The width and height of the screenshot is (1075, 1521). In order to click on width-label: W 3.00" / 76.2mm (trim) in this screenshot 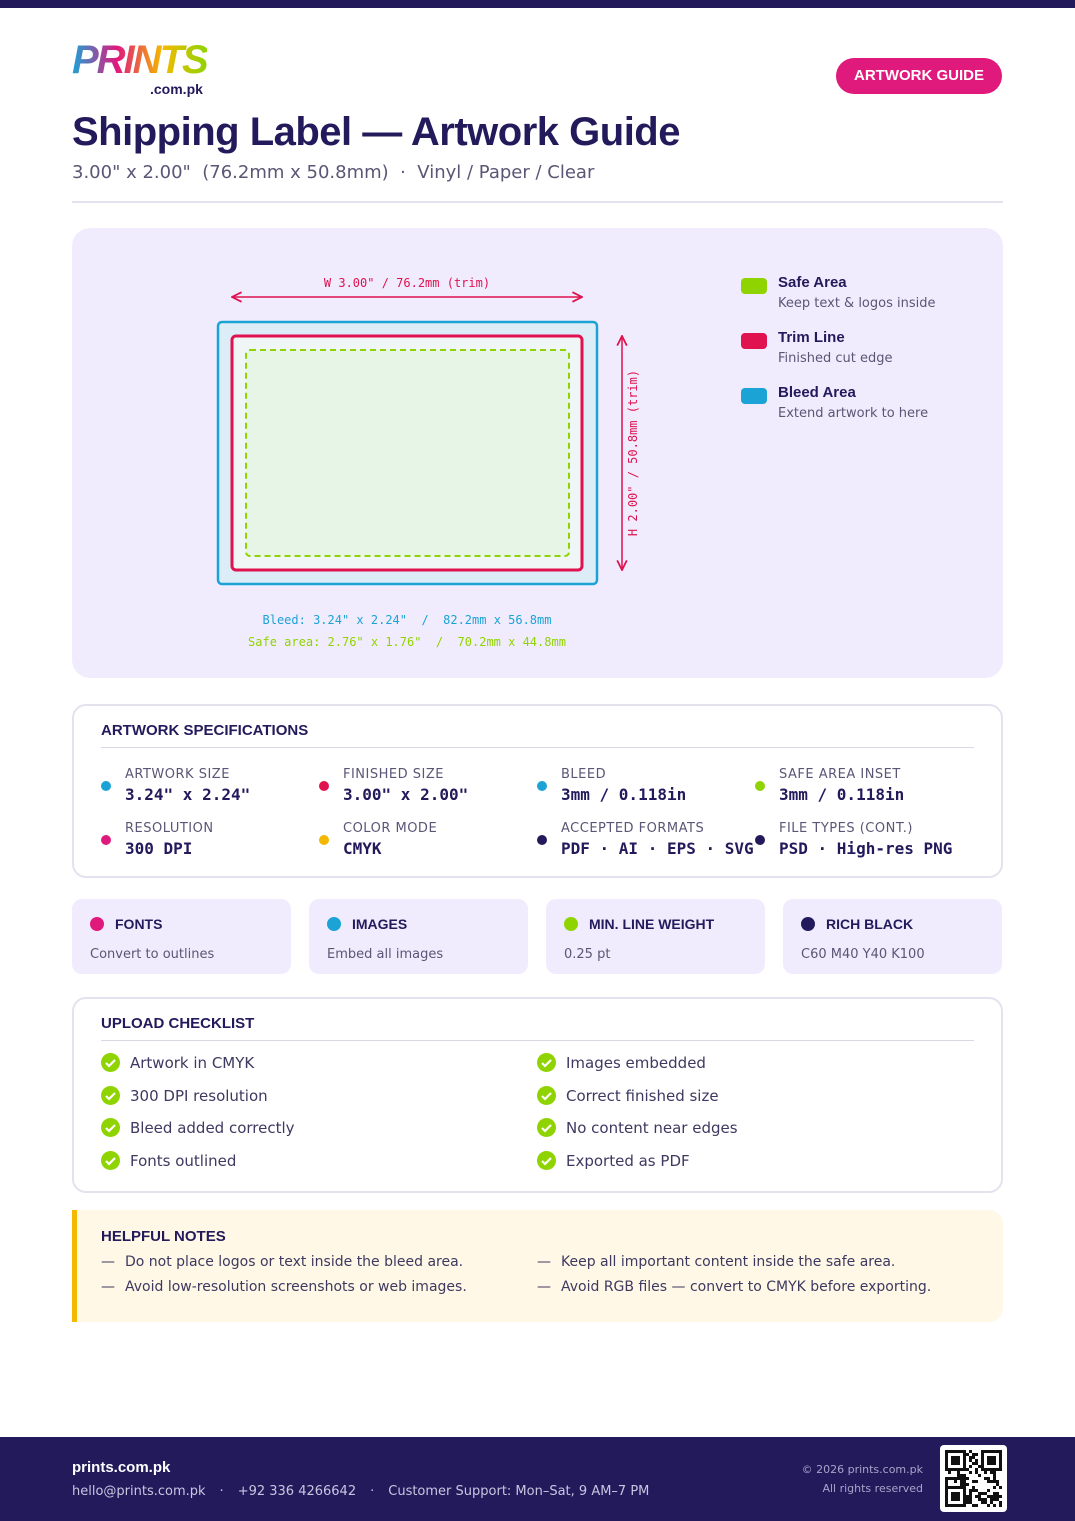, I will do `click(407, 283)`.